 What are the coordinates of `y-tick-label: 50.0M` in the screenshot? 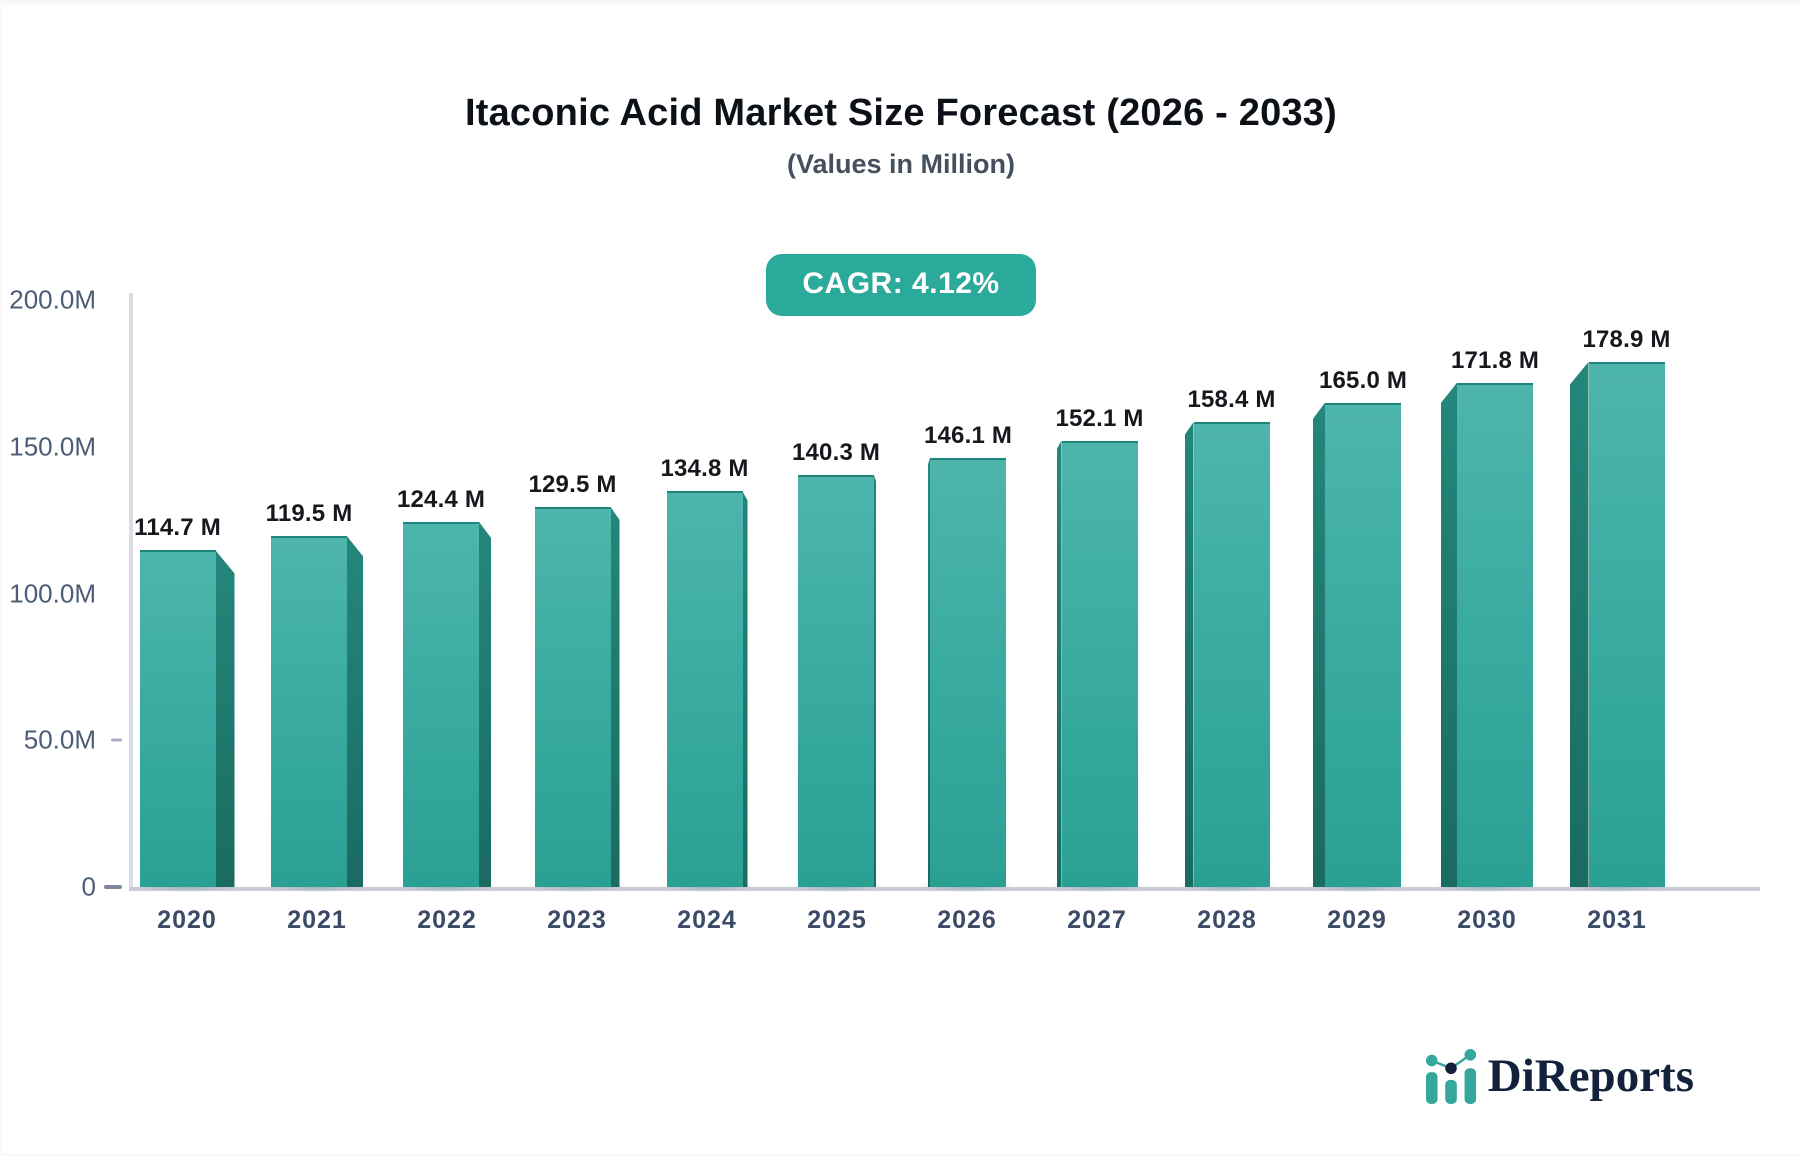 It's located at (59, 739).